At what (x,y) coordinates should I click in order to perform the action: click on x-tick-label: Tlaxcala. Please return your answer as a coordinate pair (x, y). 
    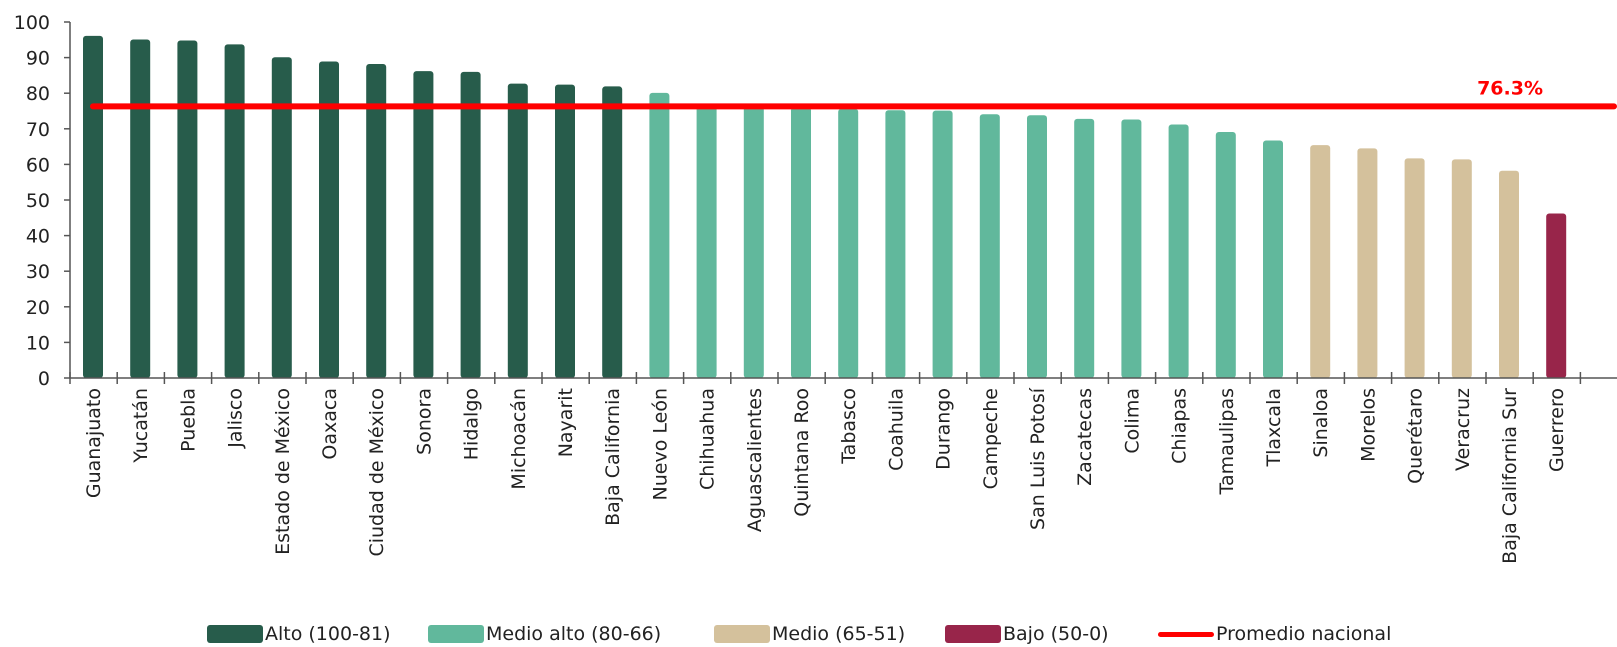
    Looking at the image, I should click on (1274, 427).